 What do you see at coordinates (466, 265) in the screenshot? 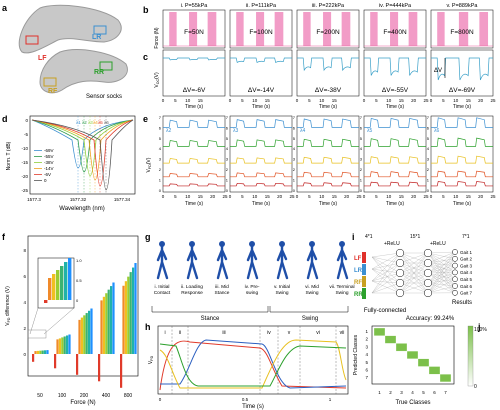
I see `i-output-label-3: Gait 3` at bounding box center [466, 265].